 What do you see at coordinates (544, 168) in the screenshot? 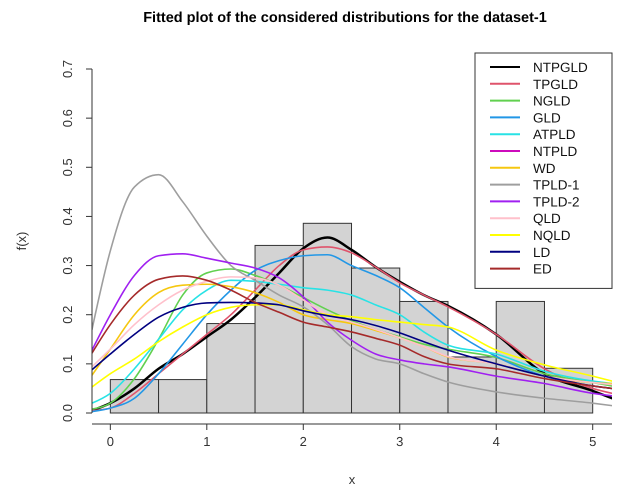
I see `legend-label: WD` at bounding box center [544, 168].